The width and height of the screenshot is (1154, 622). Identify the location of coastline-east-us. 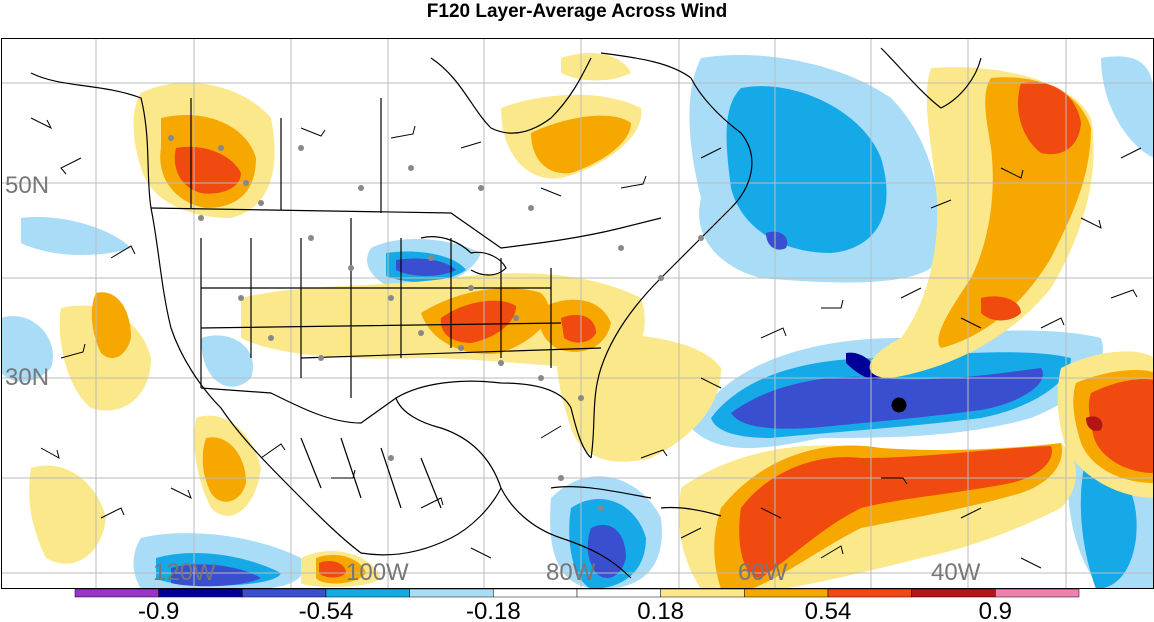
(661, 333).